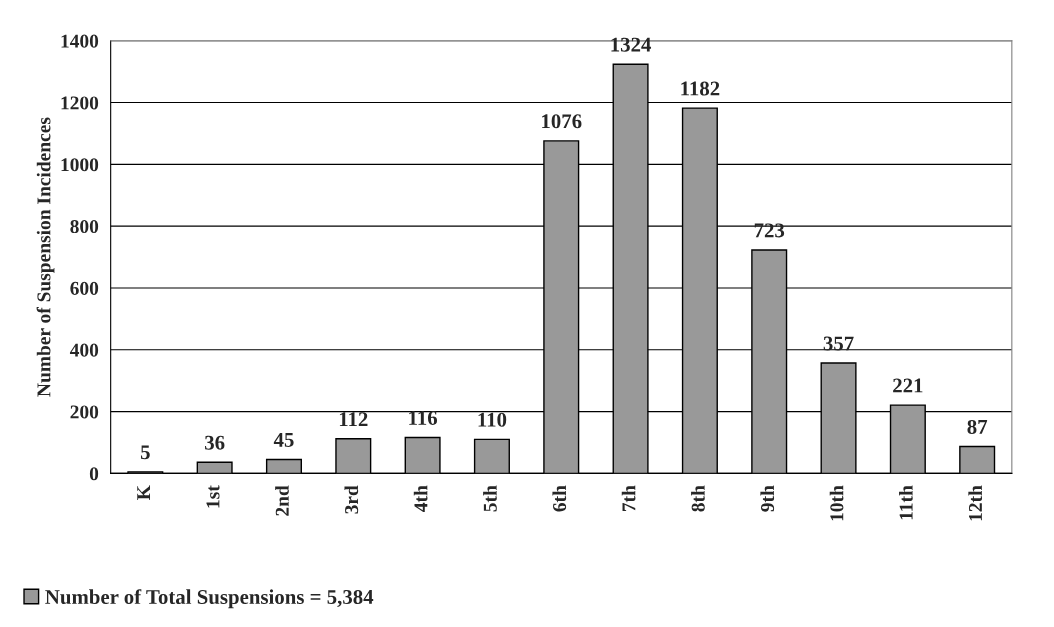  Describe the element at coordinates (351, 499) in the screenshot. I see `x-tick-label: 3rd` at that location.